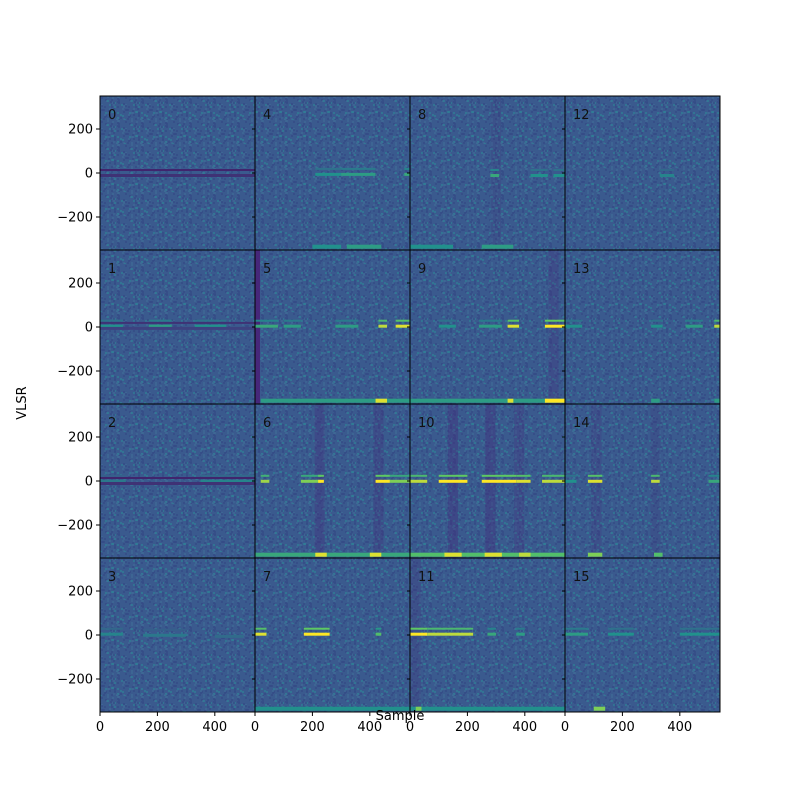 The height and width of the screenshot is (800, 800). I want to click on vertical-band, so click(496, 173).